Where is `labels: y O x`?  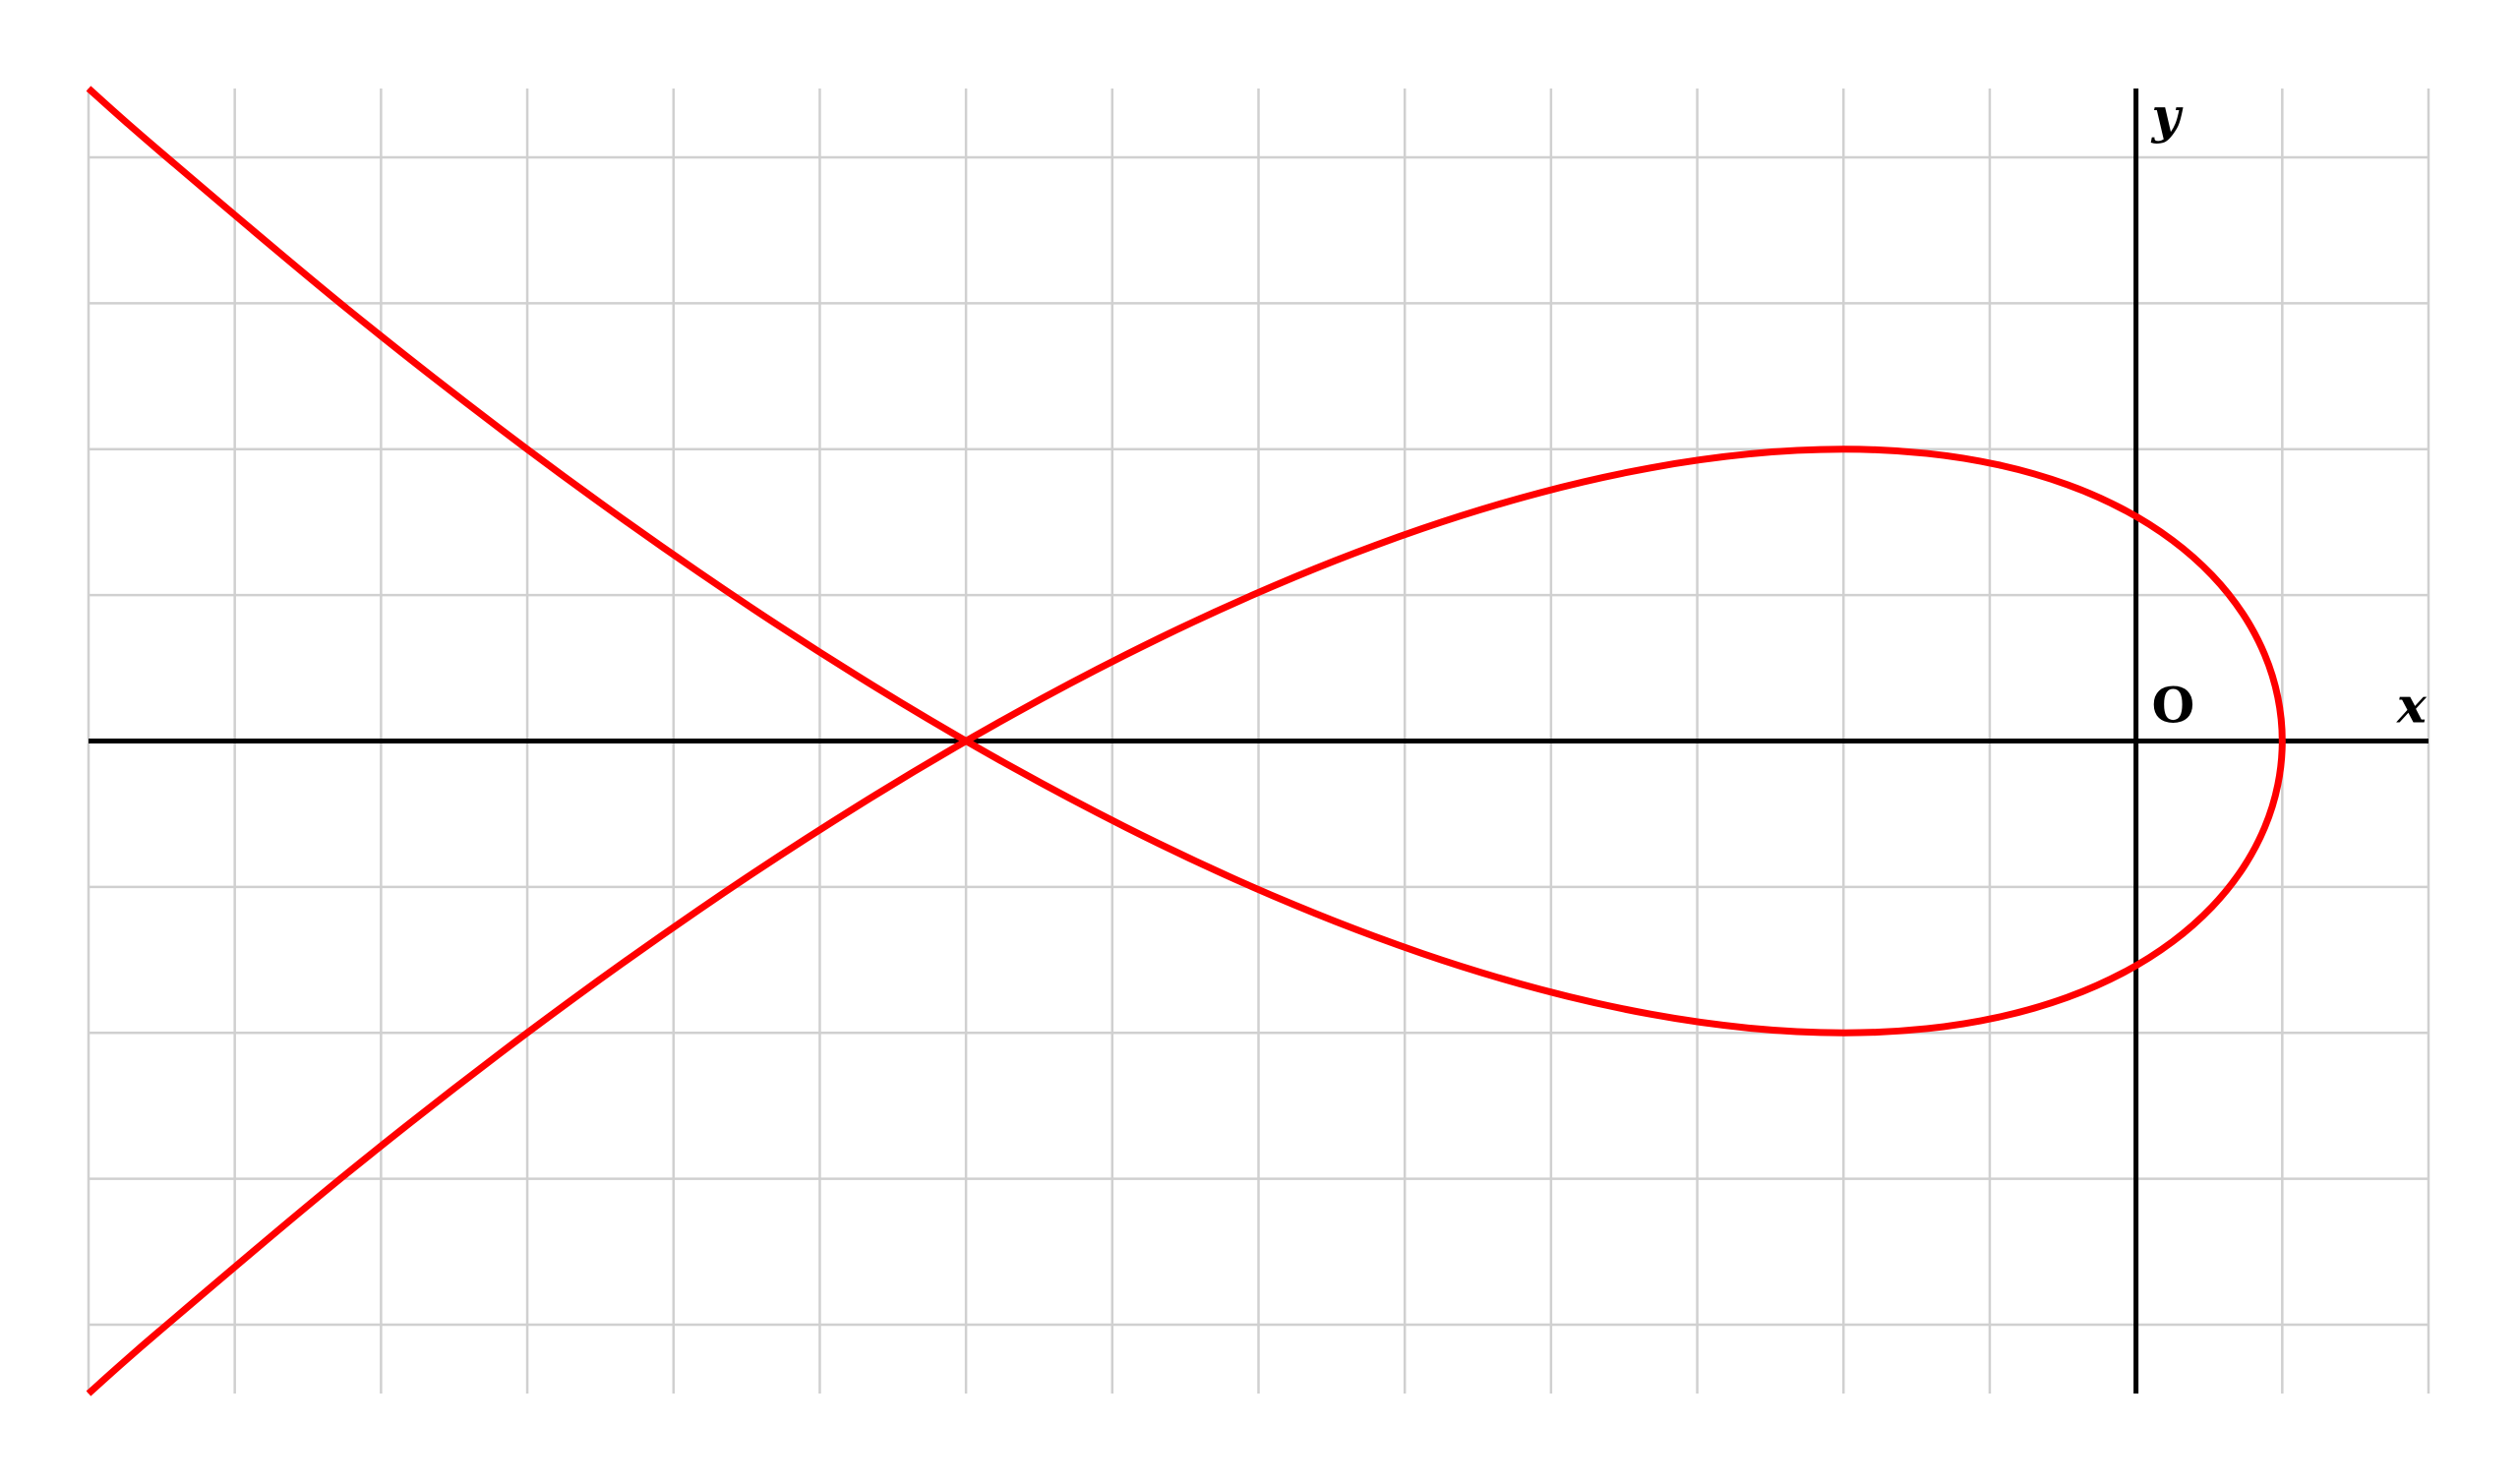
labels: y O x is located at coordinates (2289, 411).